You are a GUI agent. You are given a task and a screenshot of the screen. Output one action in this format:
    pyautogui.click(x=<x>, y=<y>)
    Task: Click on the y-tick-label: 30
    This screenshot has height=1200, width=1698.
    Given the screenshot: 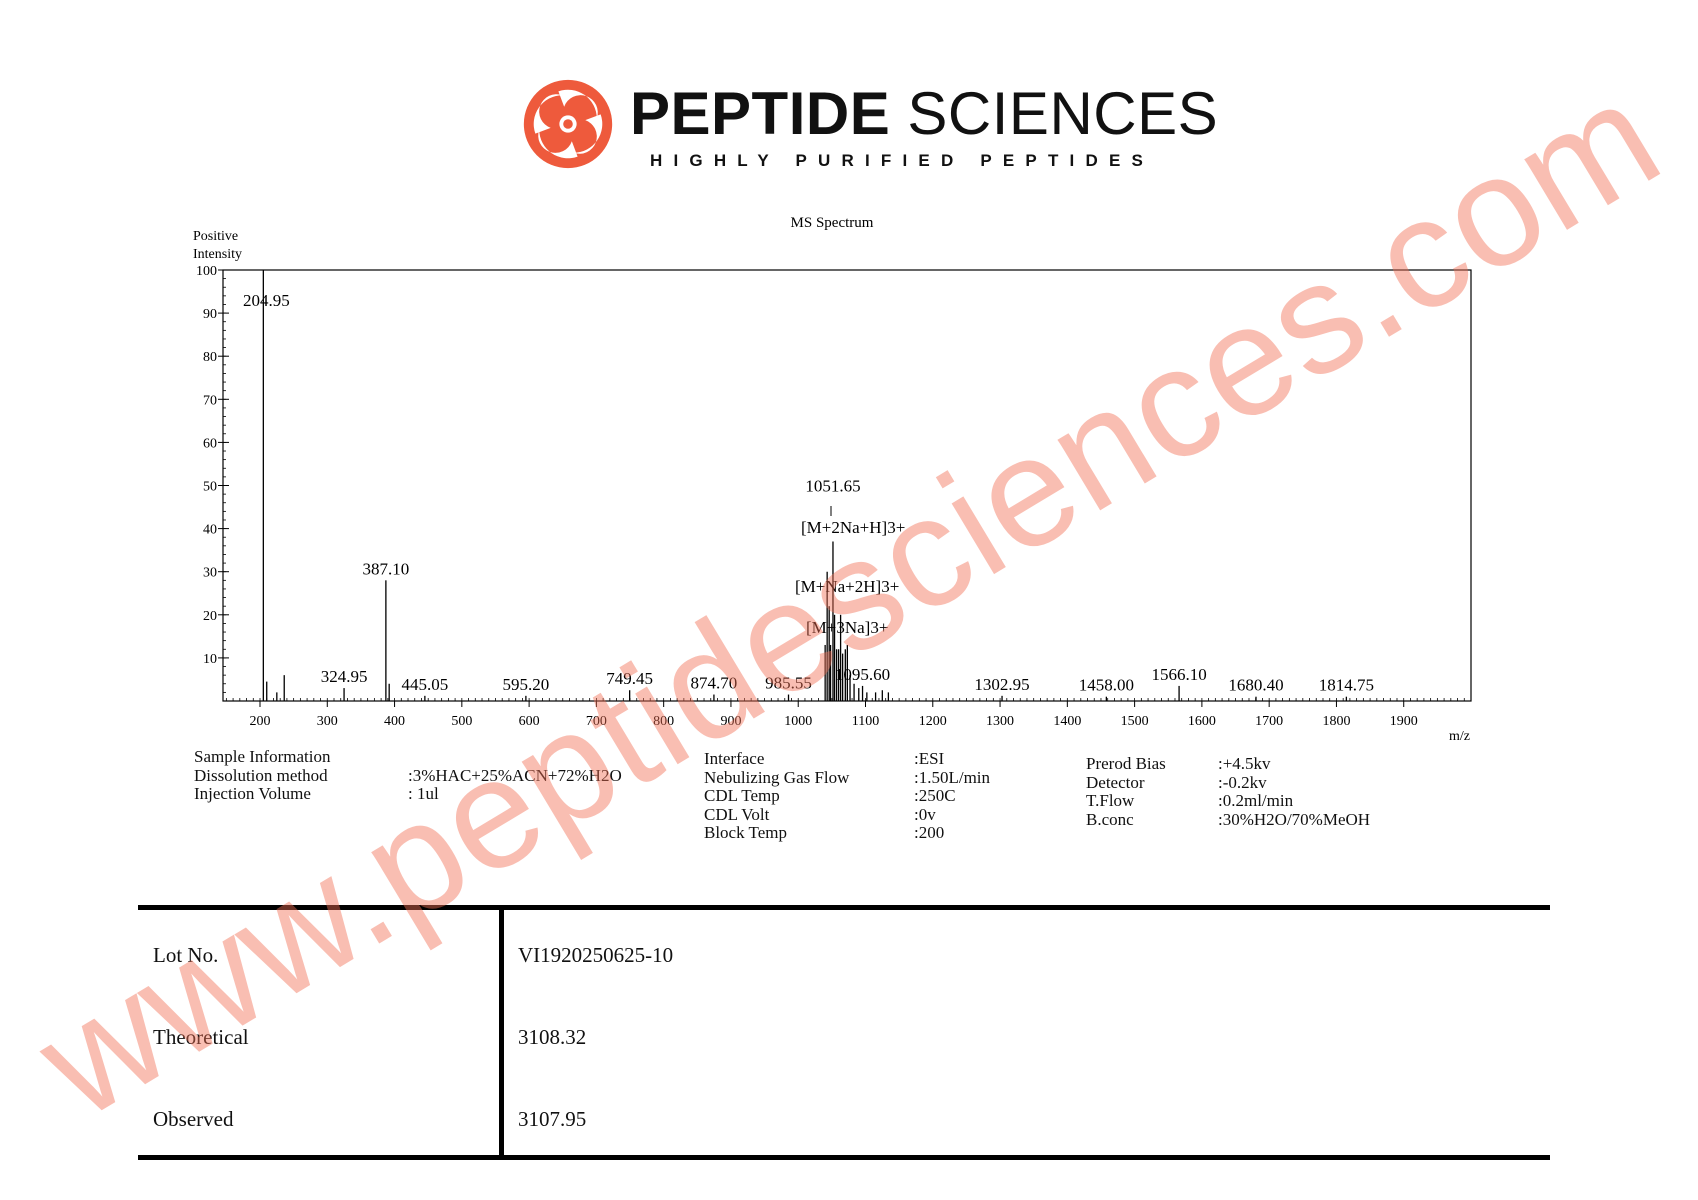 What is the action you would take?
    pyautogui.click(x=210, y=573)
    